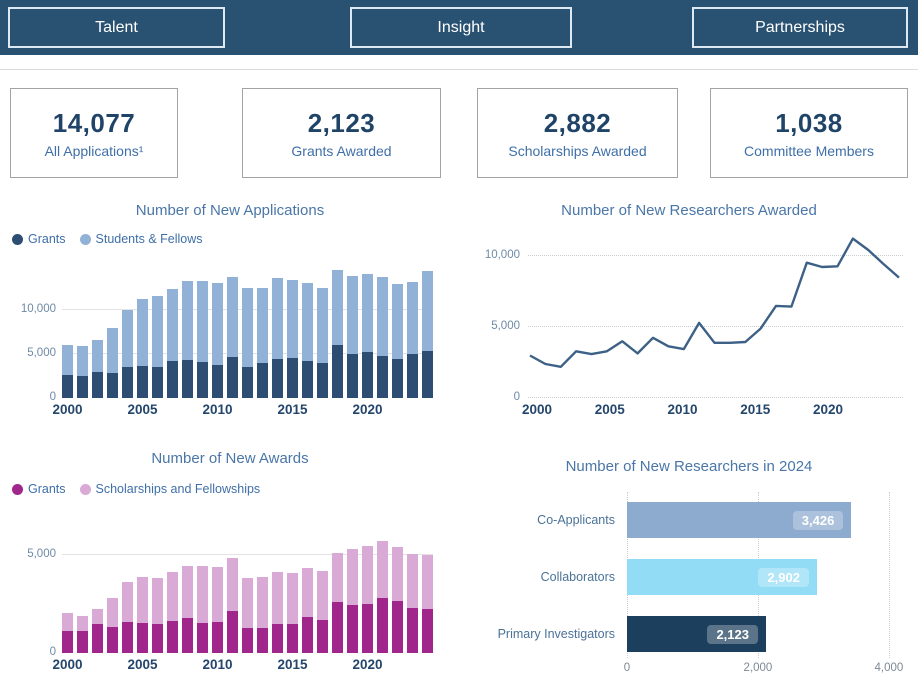  I want to click on bar-2017, so click(322, 343).